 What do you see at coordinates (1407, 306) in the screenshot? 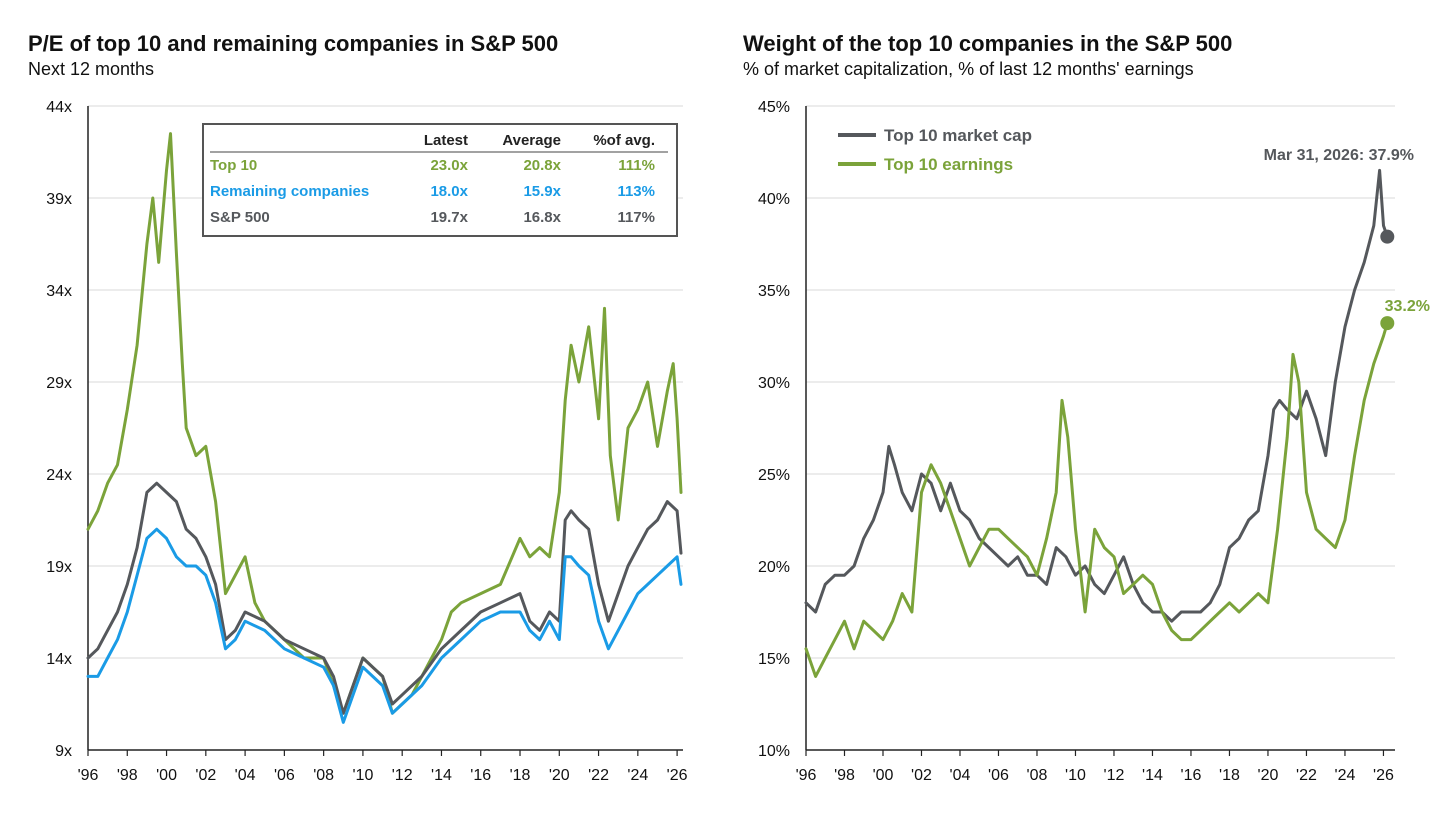
I see `annotation-label: 33.2%` at bounding box center [1407, 306].